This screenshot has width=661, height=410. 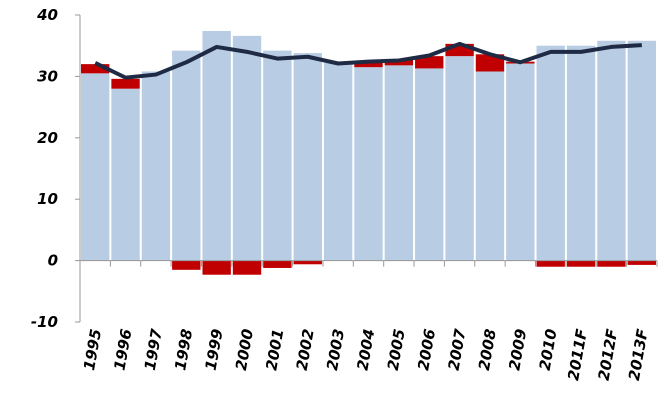 What do you see at coordinates (426, 350) in the screenshot?
I see `x-tick-label: 2006` at bounding box center [426, 350].